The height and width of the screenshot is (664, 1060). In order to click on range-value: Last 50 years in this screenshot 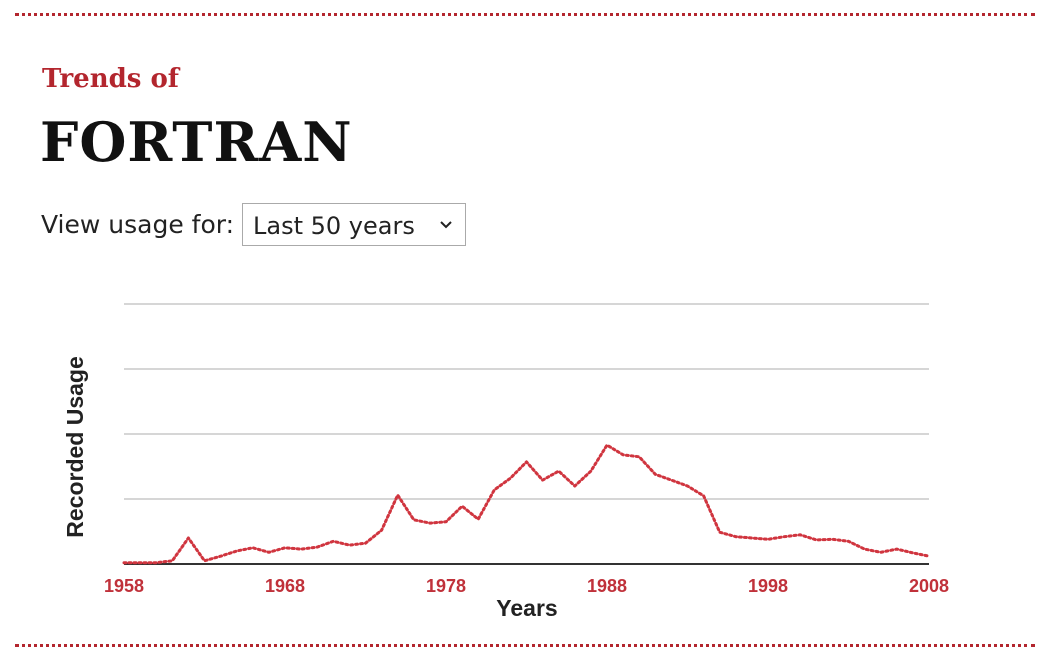, I will do `click(334, 226)`.